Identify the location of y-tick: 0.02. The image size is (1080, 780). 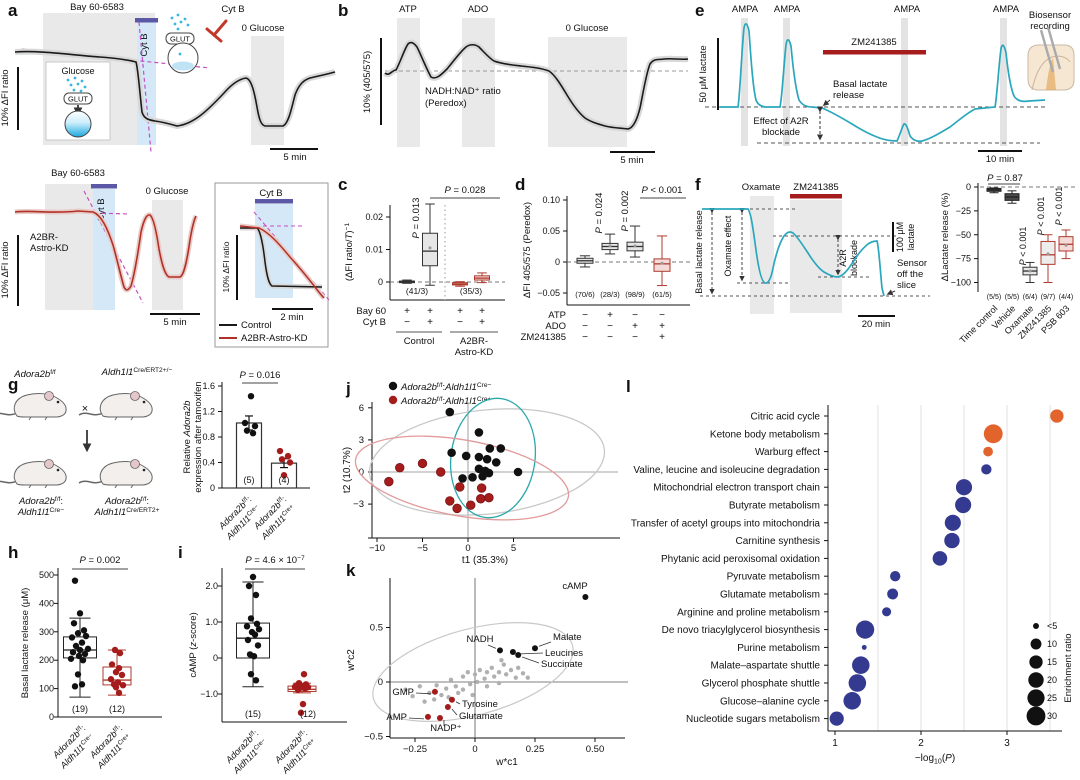
(374, 217).